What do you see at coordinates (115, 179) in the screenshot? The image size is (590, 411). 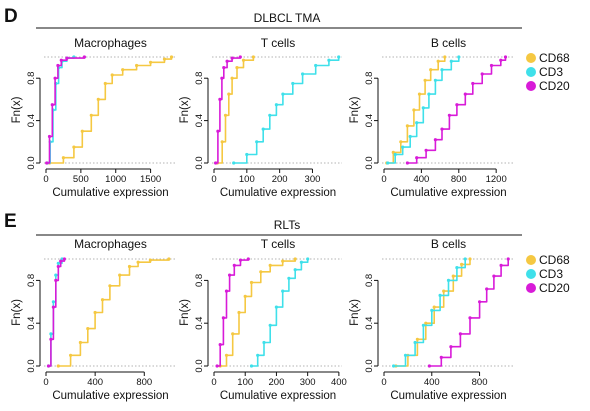 I see `x-tick-label: 1000` at bounding box center [115, 179].